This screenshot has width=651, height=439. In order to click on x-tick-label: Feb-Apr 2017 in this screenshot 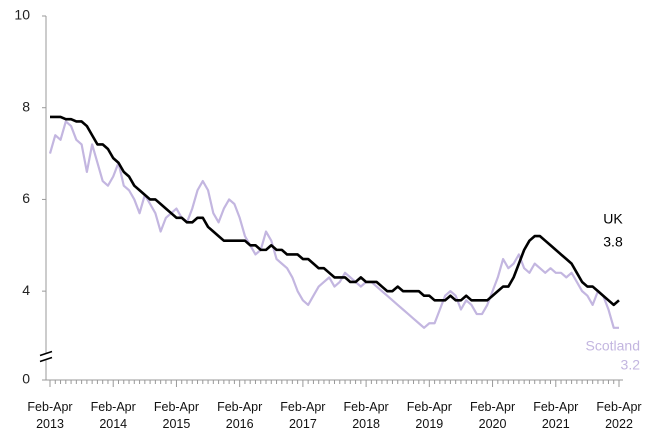, I will do `click(303, 415)`.